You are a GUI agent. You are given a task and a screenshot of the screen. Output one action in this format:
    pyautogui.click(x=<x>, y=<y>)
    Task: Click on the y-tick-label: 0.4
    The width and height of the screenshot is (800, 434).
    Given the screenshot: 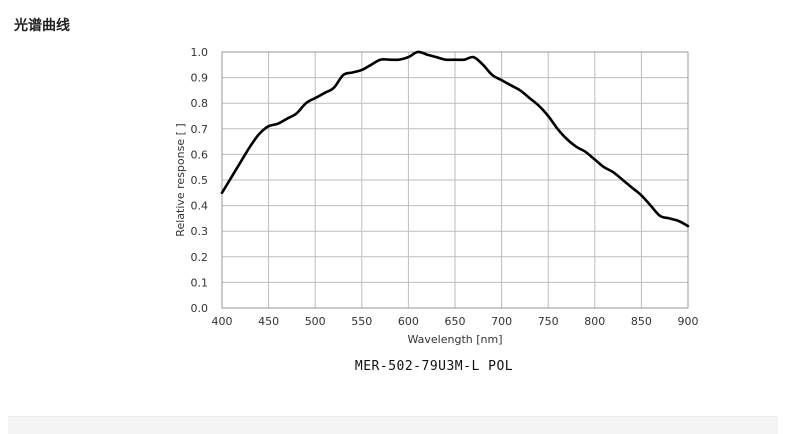 What is the action you would take?
    pyautogui.click(x=200, y=206)
    